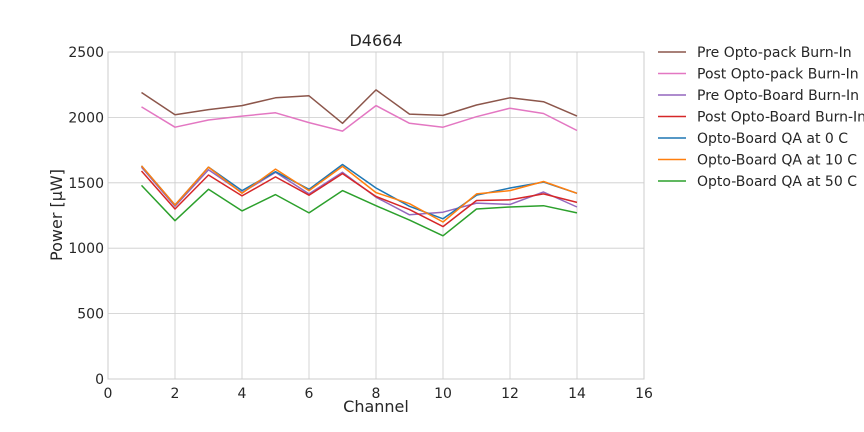 The width and height of the screenshot is (864, 432). What do you see at coordinates (376, 394) in the screenshot?
I see `x-tick-label: 8` at bounding box center [376, 394].